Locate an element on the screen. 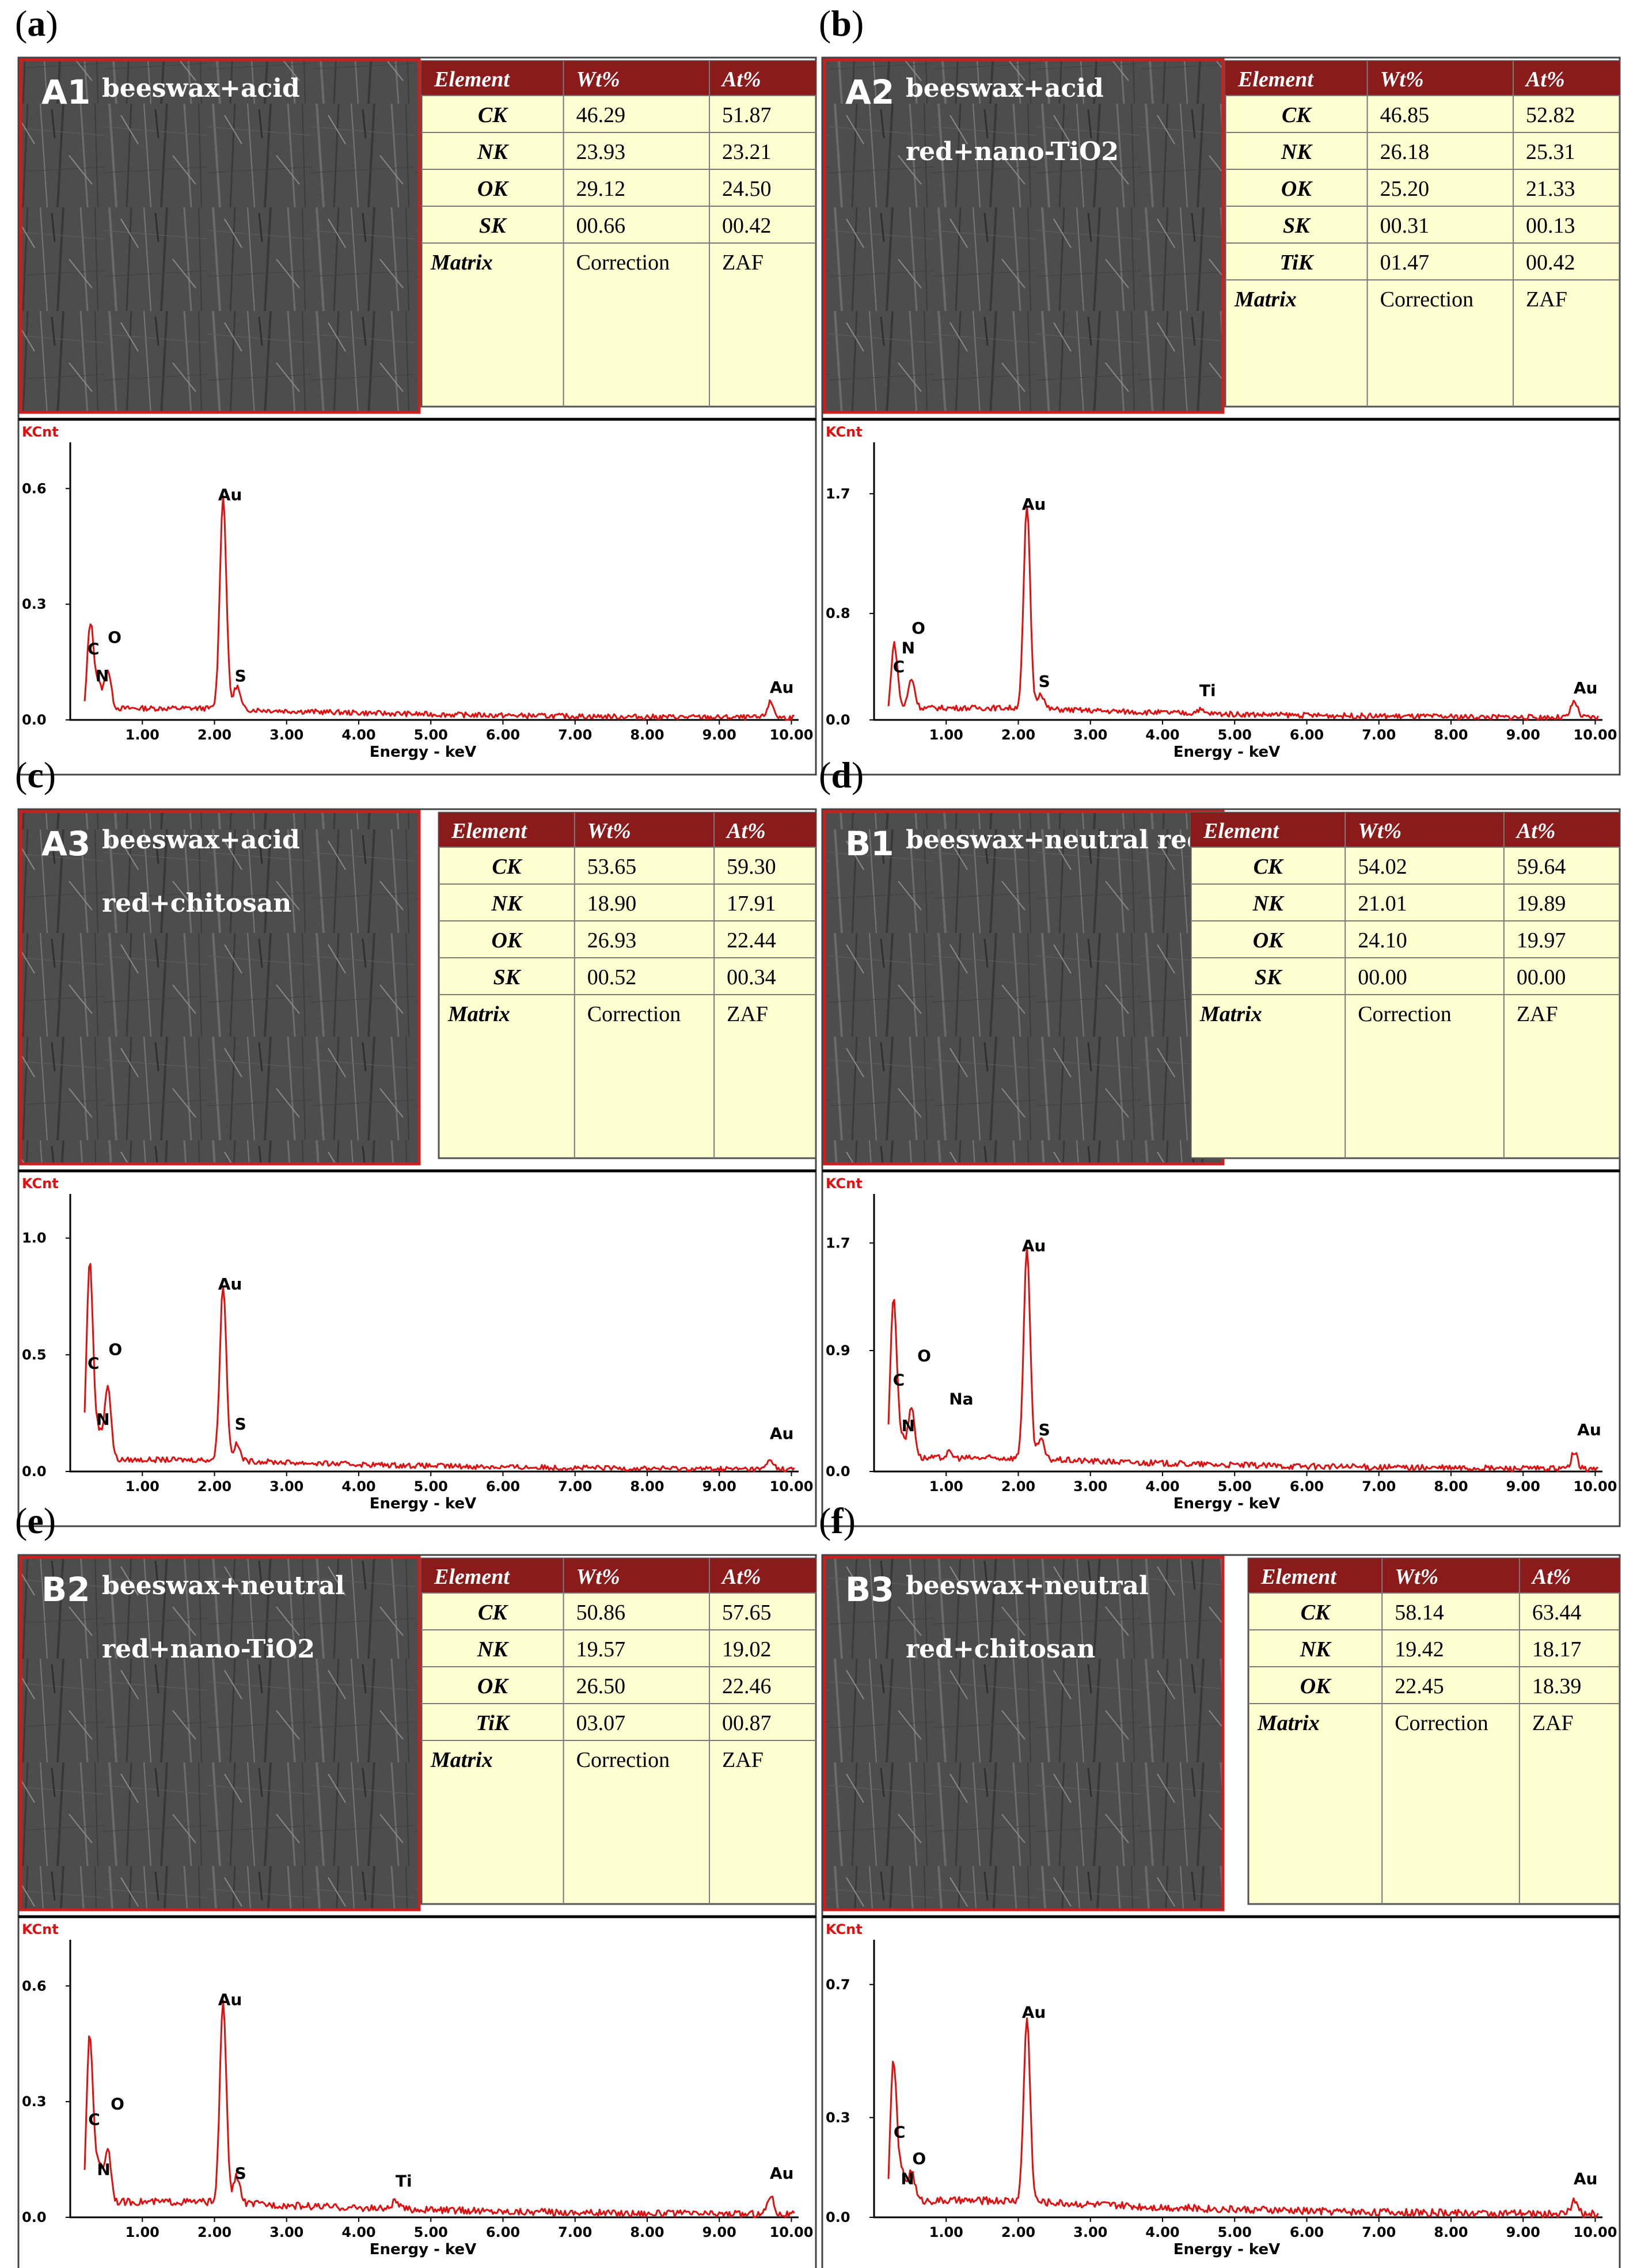  table-footer-cell: Correction is located at coordinates (1441, 1723).